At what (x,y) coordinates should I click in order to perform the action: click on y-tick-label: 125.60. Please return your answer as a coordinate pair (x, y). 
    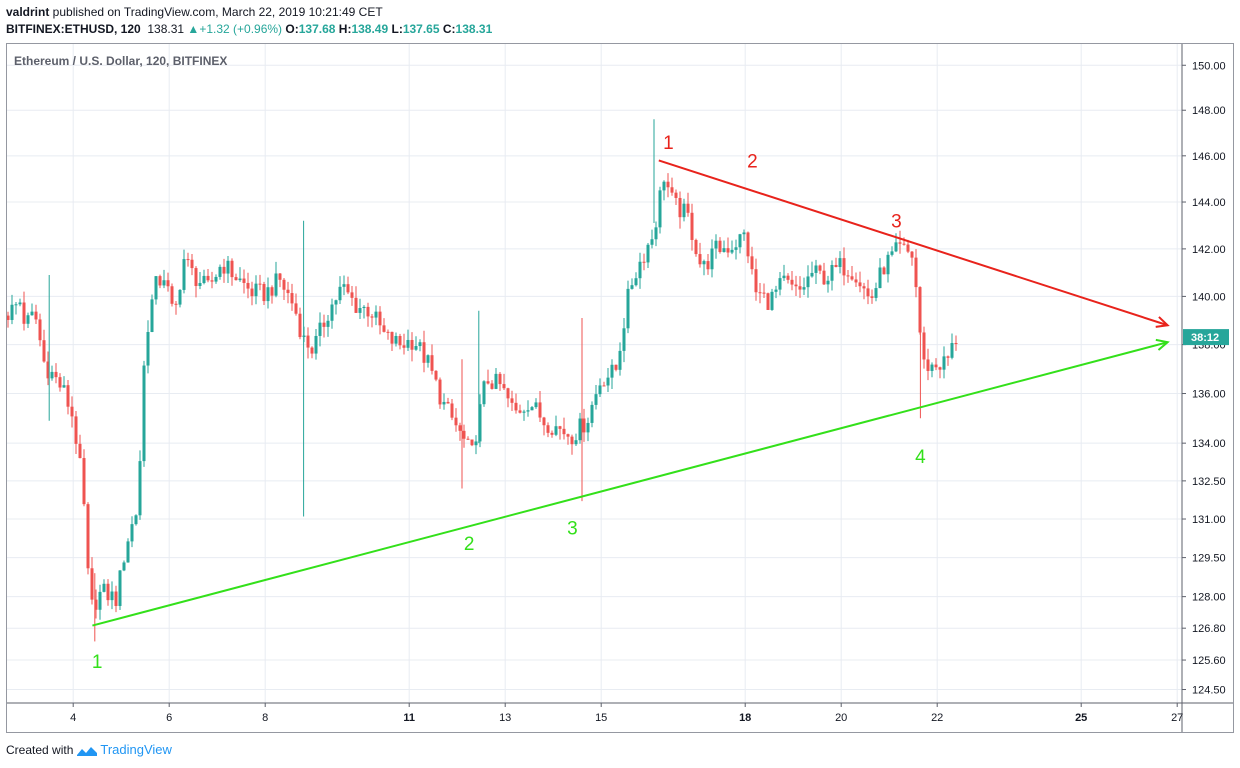
    Looking at the image, I should click on (1209, 661).